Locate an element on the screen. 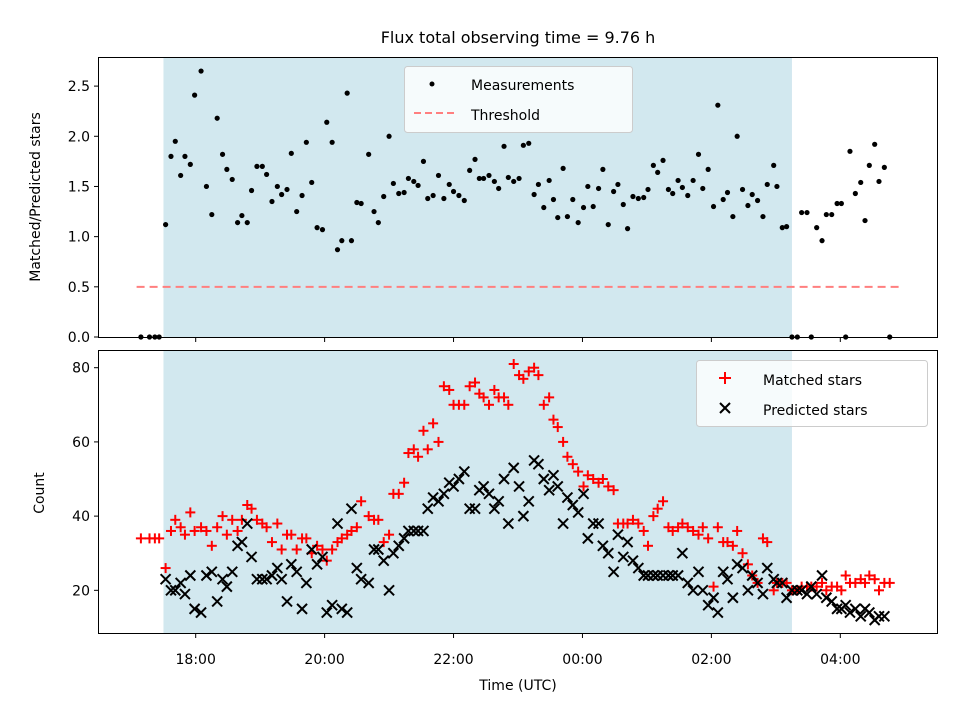 Image resolution: width=960 pixels, height=724 pixels. top-y-tick-label: 0.0 is located at coordinates (79, 338).